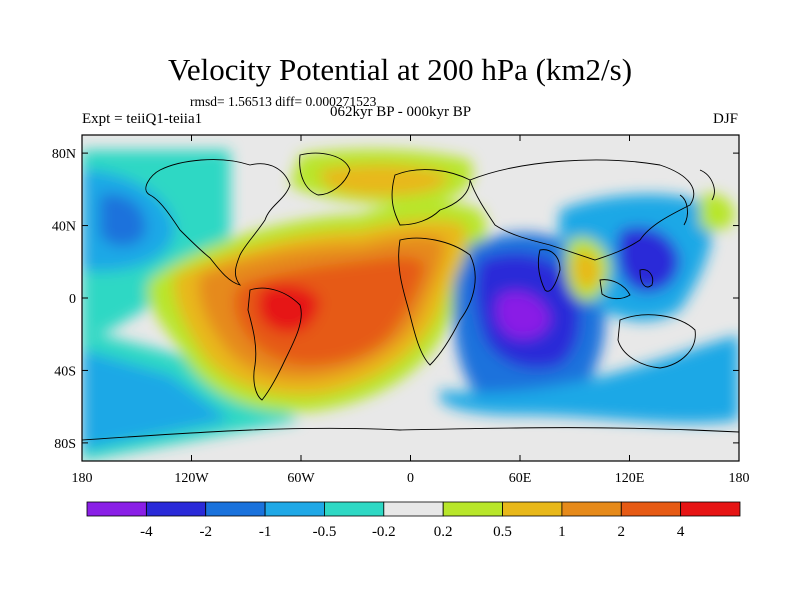 This screenshot has width=800, height=600. What do you see at coordinates (520, 478) in the screenshot?
I see `lon-tick-label: 60E` at bounding box center [520, 478].